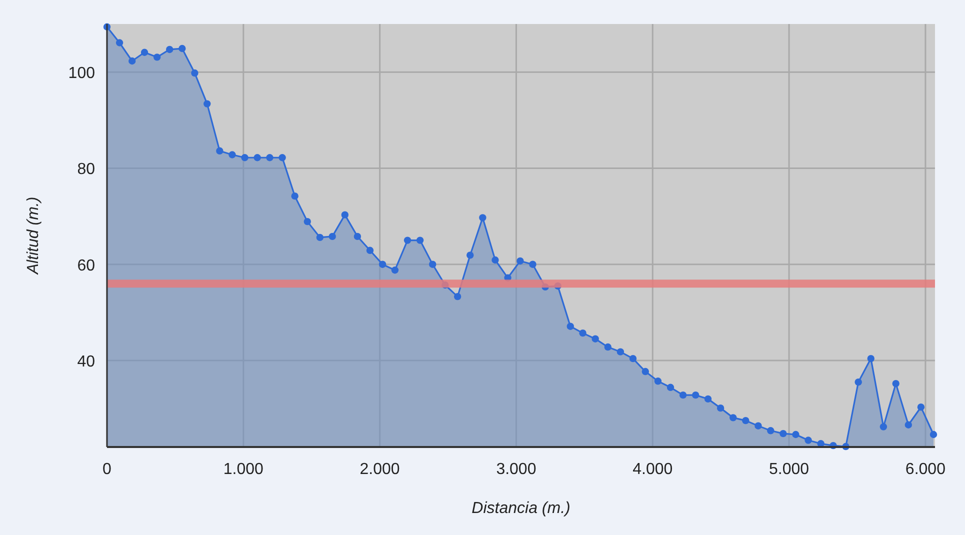  I want to click on x-tick-label: 0, so click(107, 469).